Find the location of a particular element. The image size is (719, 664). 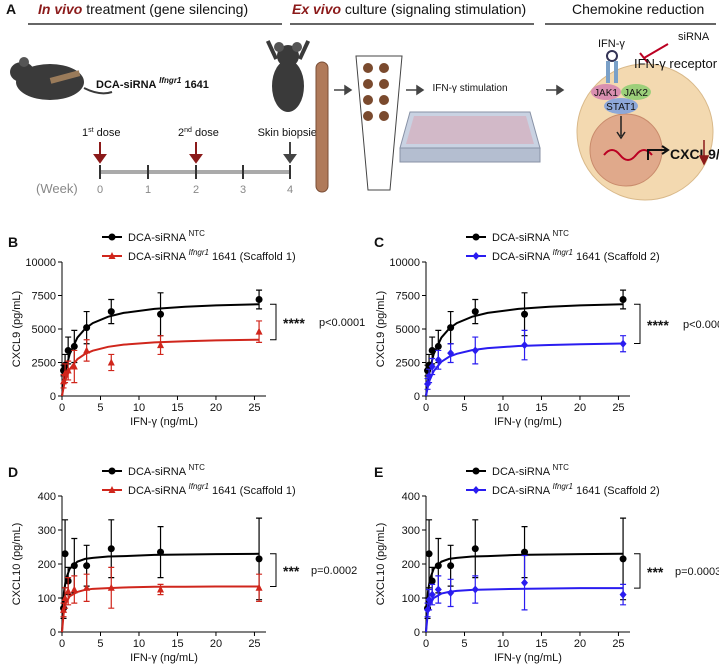

dose-label: 2nd dose is located at coordinates (198, 133).